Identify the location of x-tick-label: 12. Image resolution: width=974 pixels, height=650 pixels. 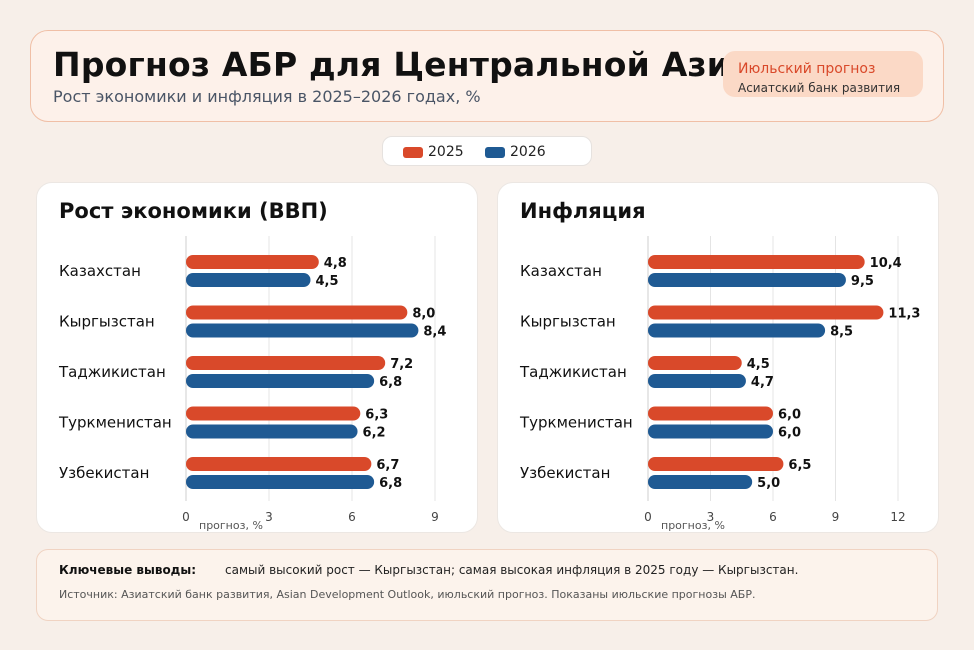
(897, 517).